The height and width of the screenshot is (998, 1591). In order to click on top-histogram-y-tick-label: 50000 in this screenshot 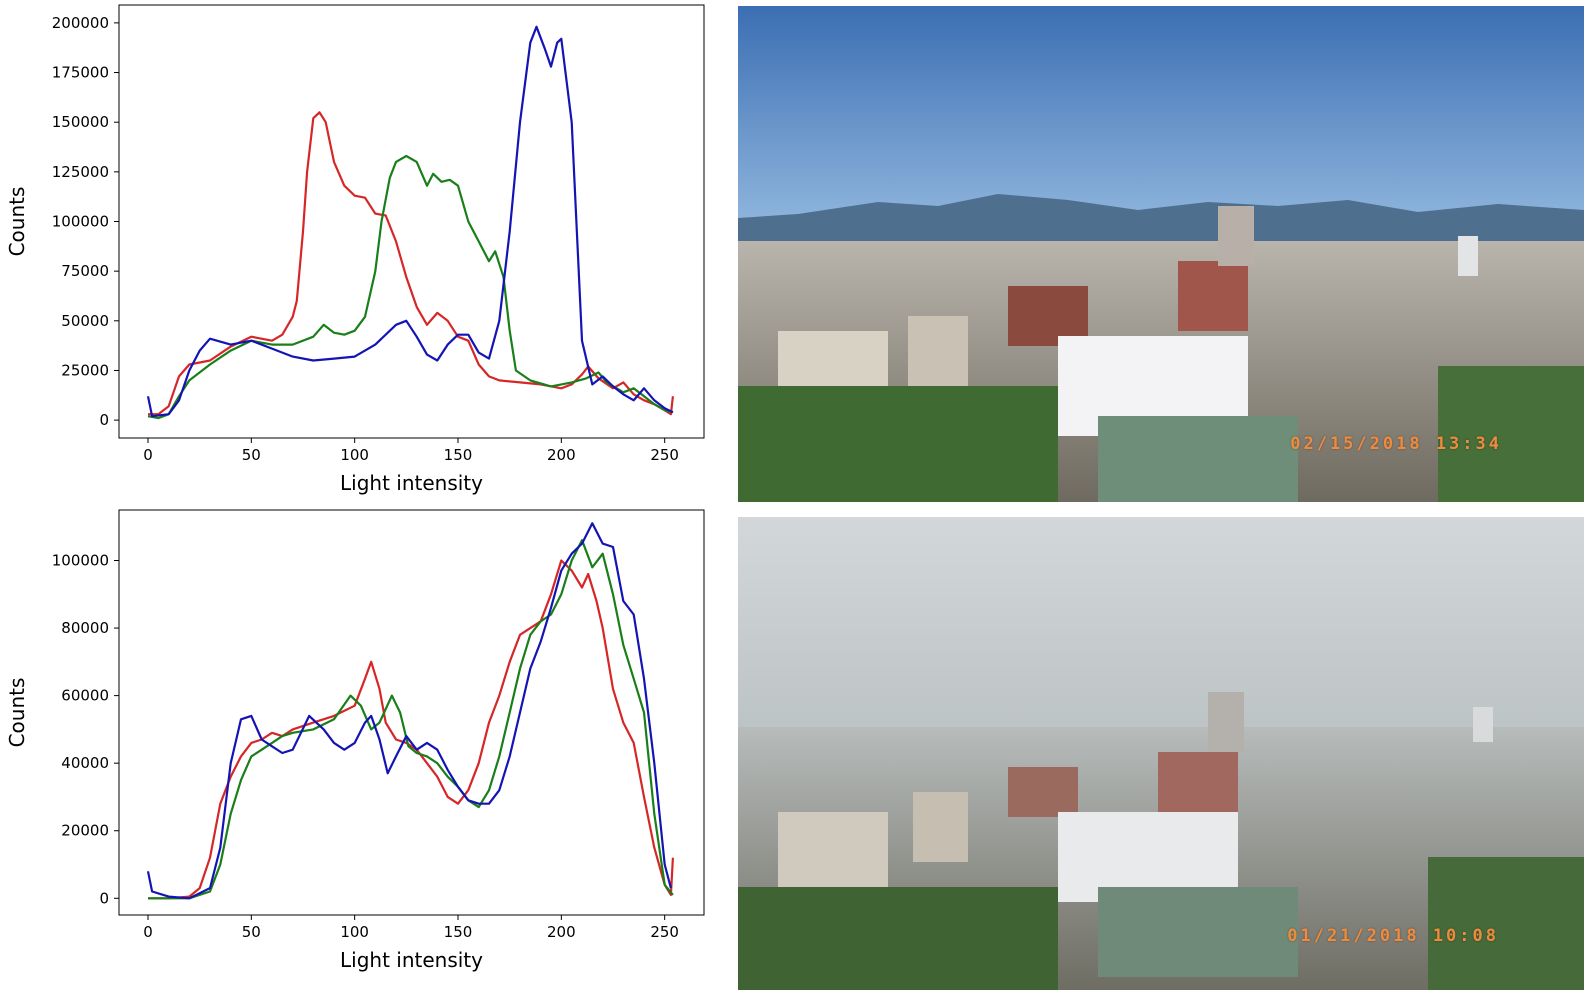, I will do `click(85, 321)`.